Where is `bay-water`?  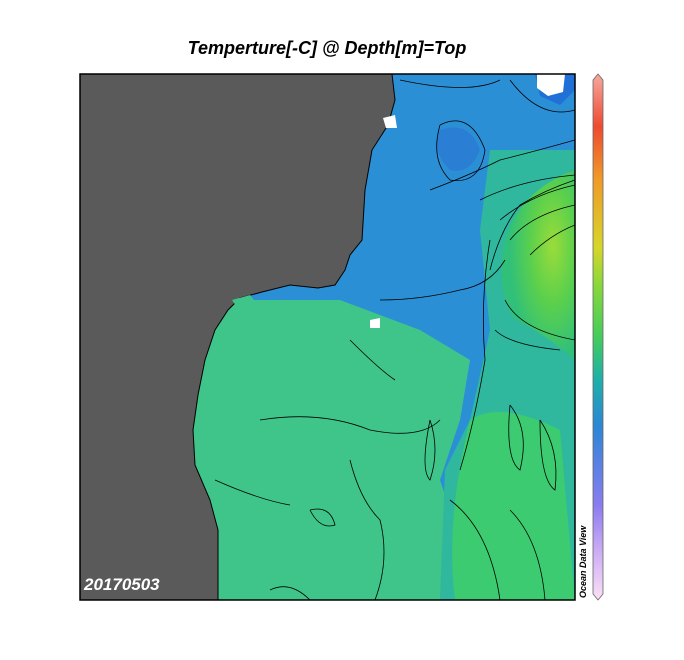 bay-water is located at coordinates (245, 303).